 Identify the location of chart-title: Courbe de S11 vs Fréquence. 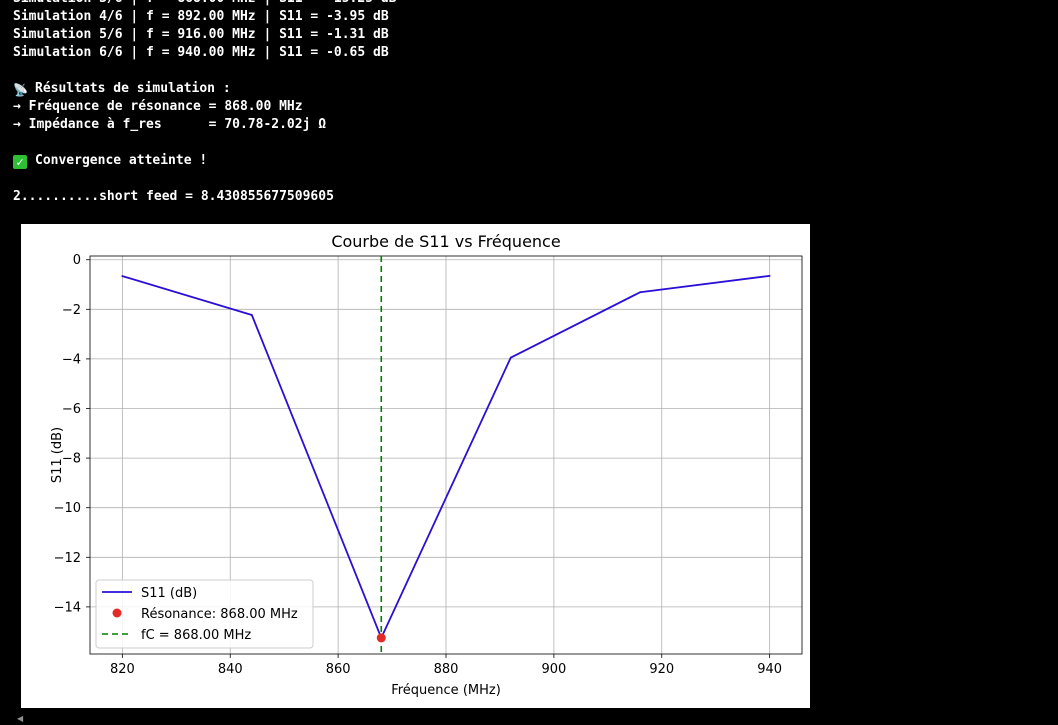
(445, 241).